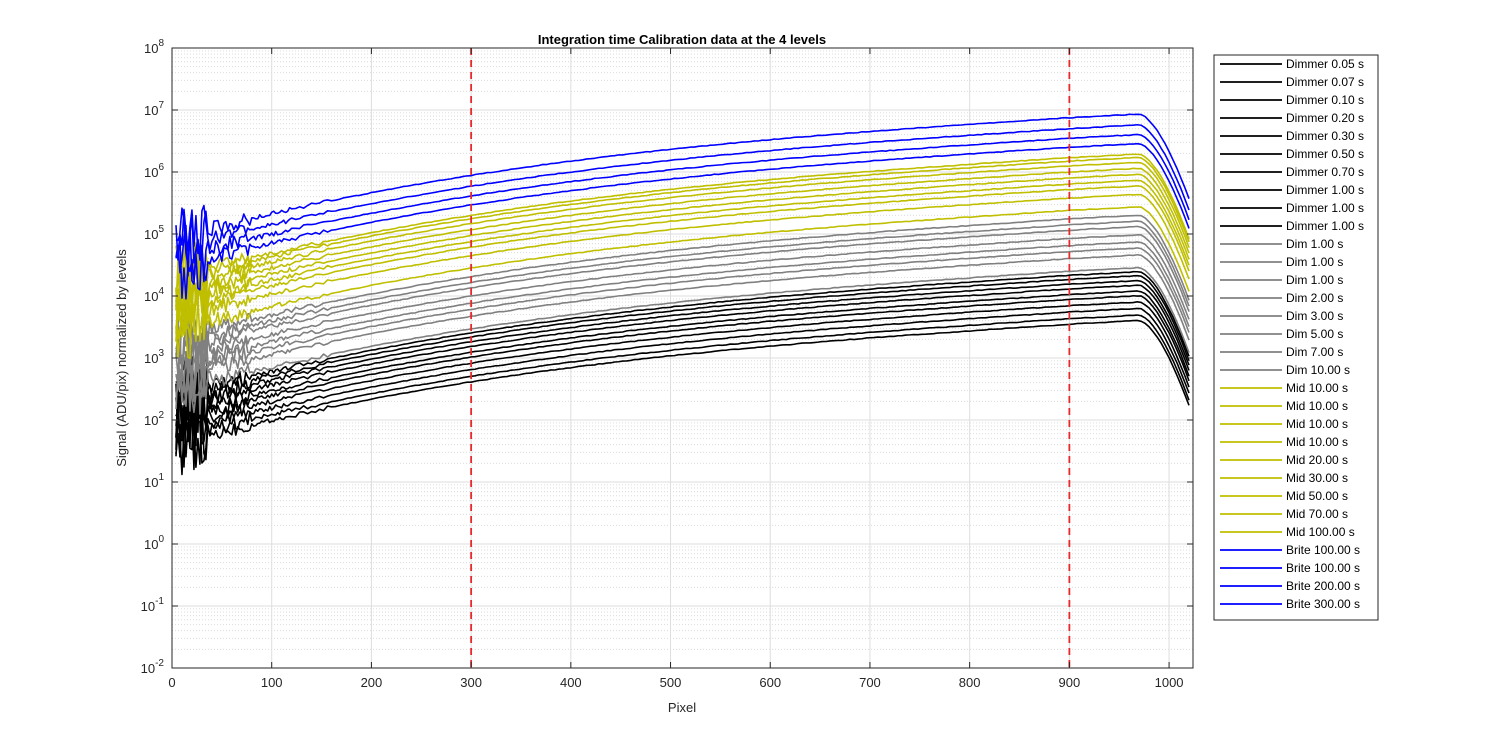 The width and height of the screenshot is (1500, 750). What do you see at coordinates (571, 682) in the screenshot?
I see `x-tick-label: 400` at bounding box center [571, 682].